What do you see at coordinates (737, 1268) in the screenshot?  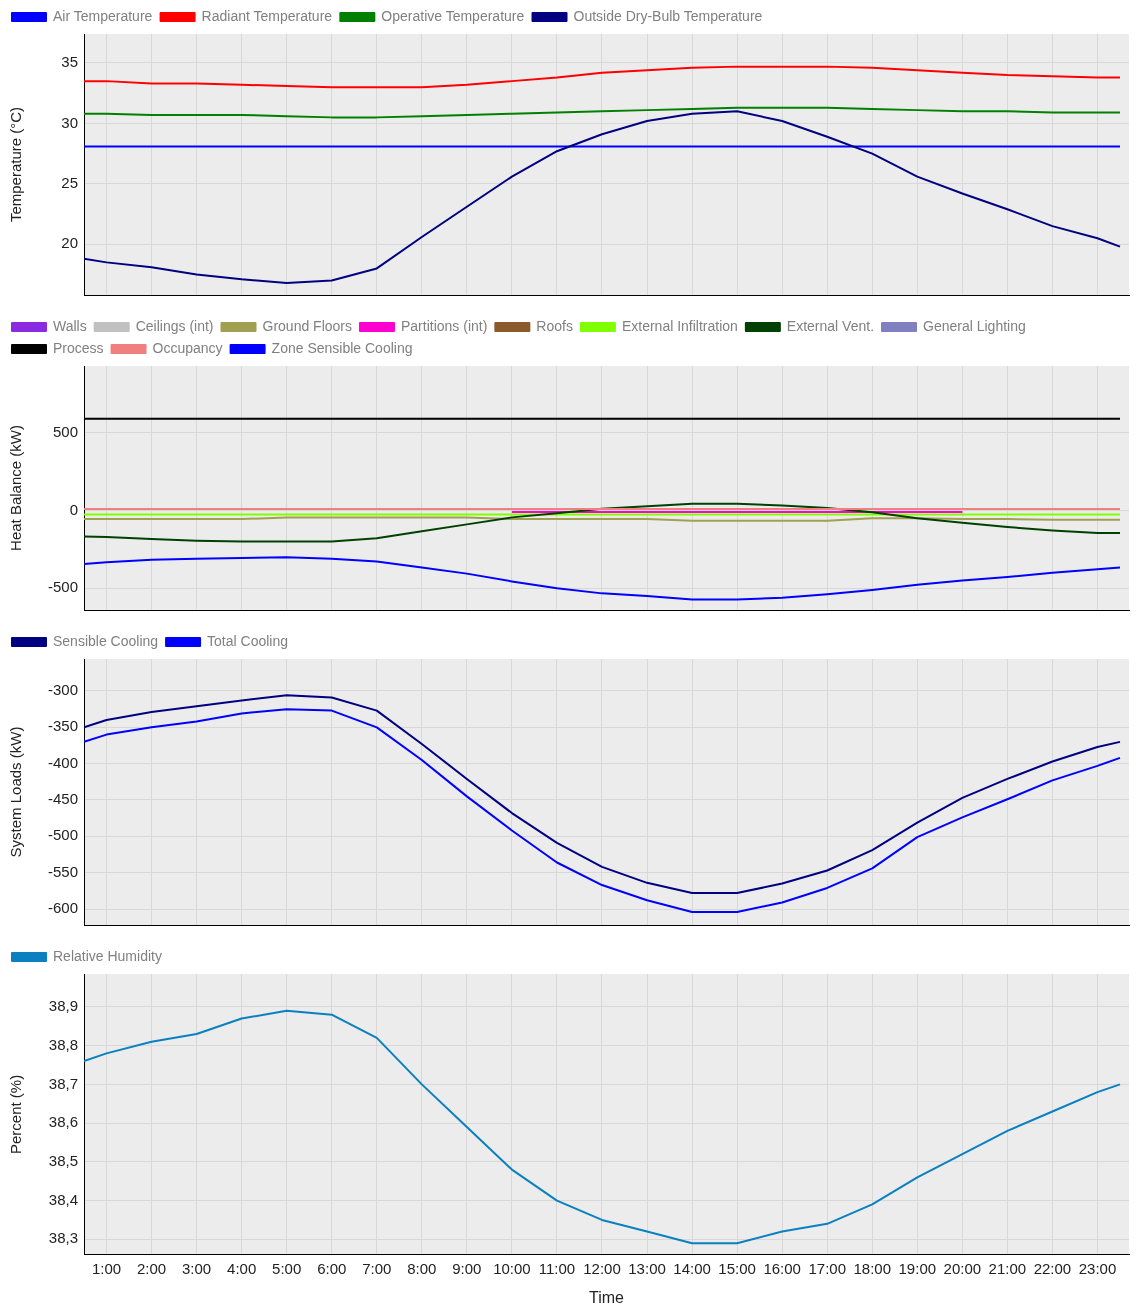 I see `x-tick-label: 15:00` at bounding box center [737, 1268].